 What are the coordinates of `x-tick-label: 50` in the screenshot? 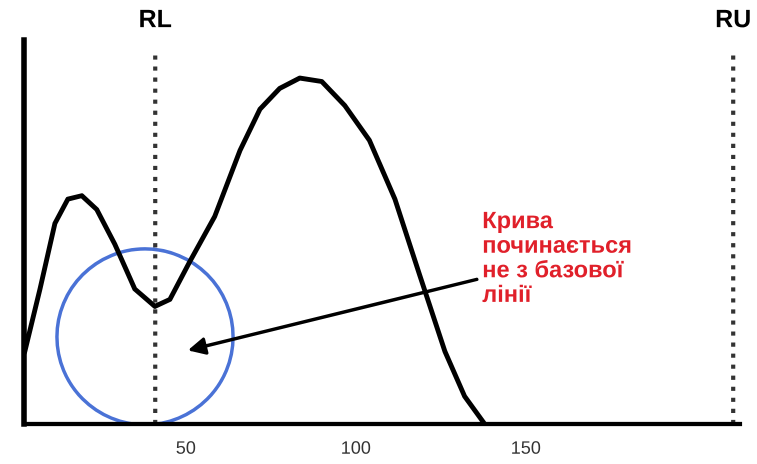 It's located at (186, 447).